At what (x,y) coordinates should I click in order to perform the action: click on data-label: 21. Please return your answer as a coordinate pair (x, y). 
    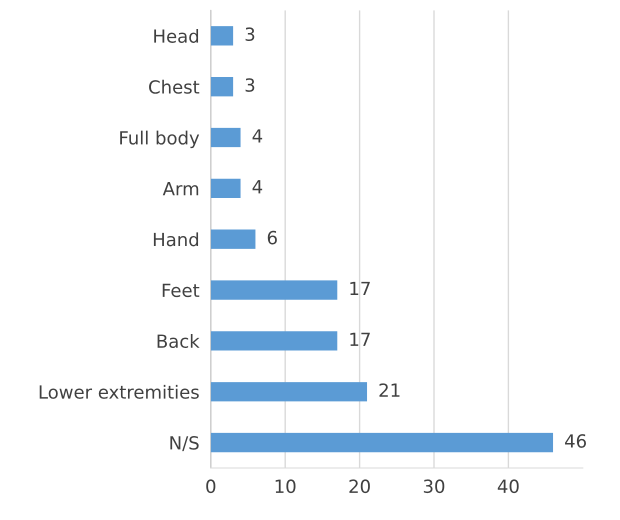
    Looking at the image, I should click on (389, 390).